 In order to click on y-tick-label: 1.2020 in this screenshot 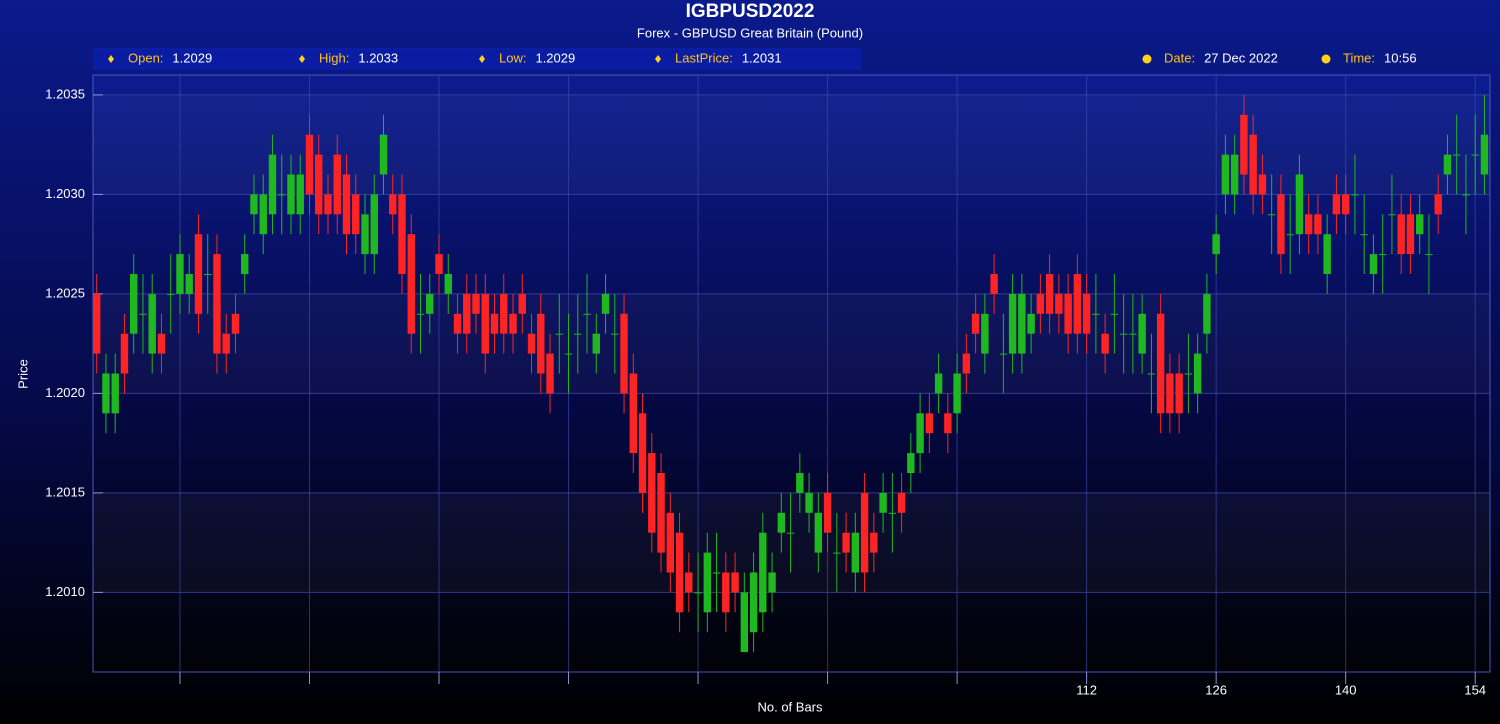, I will do `click(65, 392)`.